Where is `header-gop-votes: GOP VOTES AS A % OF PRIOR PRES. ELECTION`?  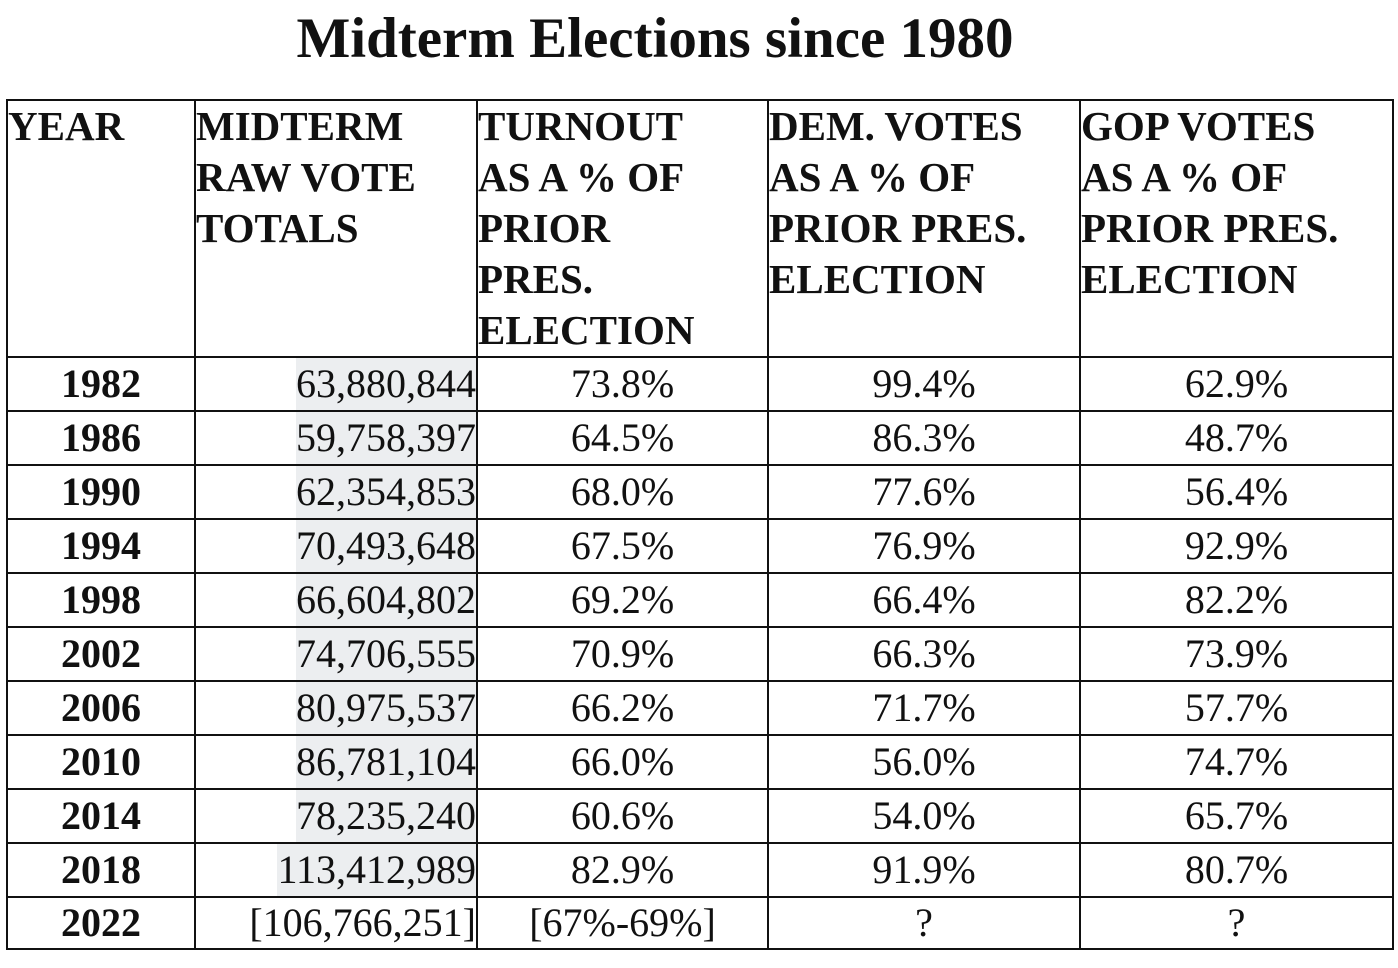
header-gop-votes: GOP VOTES AS A % OF PRIOR PRES. ELECTION is located at coordinates (1236, 228).